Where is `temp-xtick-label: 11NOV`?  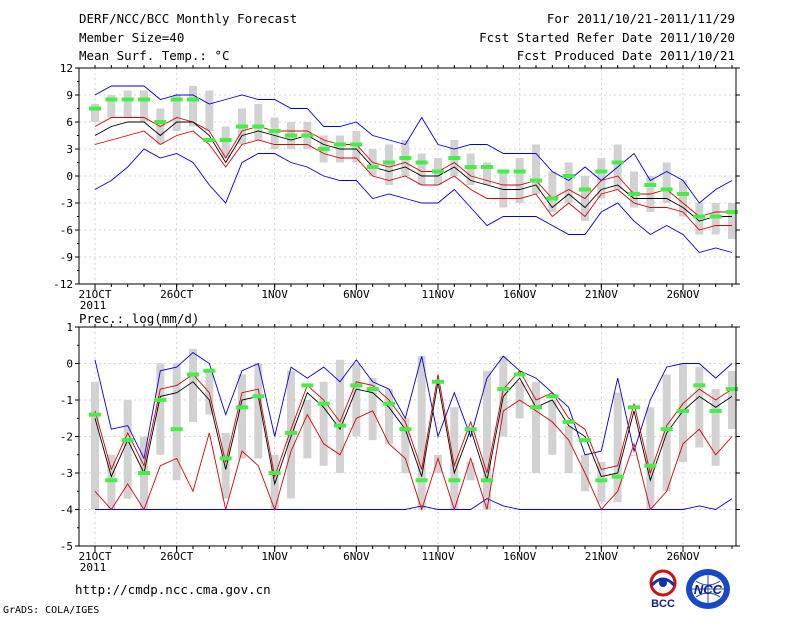 temp-xtick-label: 11NOV is located at coordinates (437, 294).